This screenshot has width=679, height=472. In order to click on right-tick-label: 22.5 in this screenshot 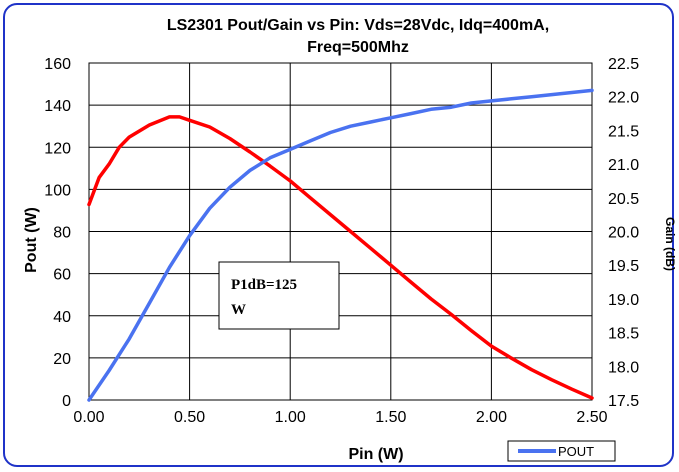, I will do `click(623, 64)`.